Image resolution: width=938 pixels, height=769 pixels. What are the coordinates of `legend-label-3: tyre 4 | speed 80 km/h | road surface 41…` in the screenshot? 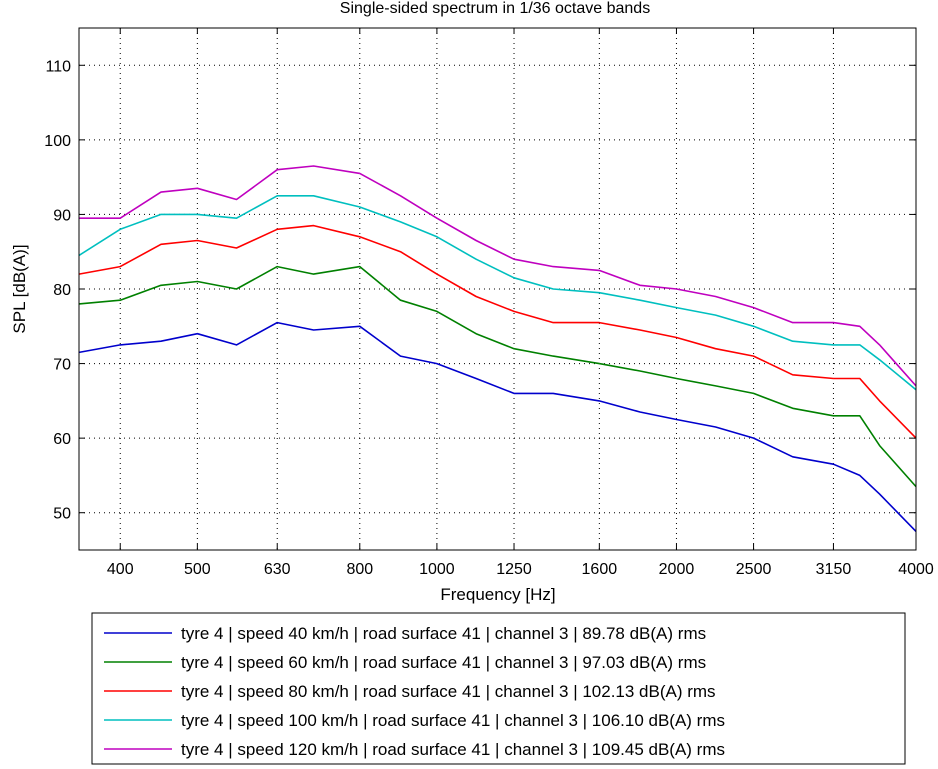 It's located at (448, 691).